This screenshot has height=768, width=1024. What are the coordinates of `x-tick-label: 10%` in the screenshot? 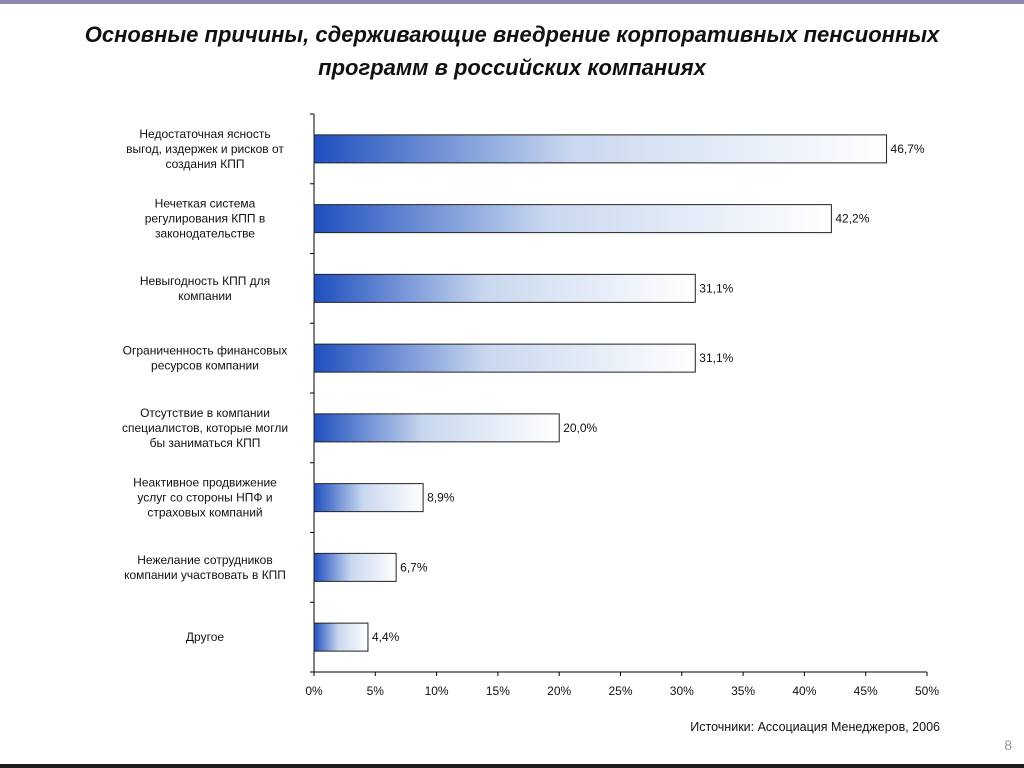 It's located at (437, 691).